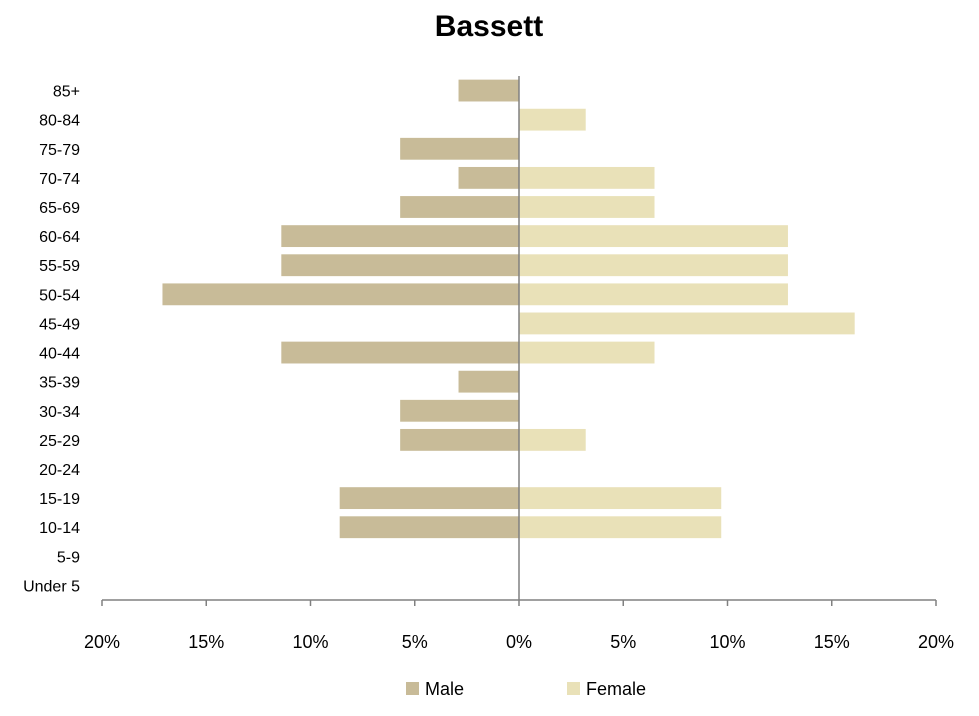 This screenshot has width=979, height=716. I want to click on category-label: 10-14, so click(59, 528).